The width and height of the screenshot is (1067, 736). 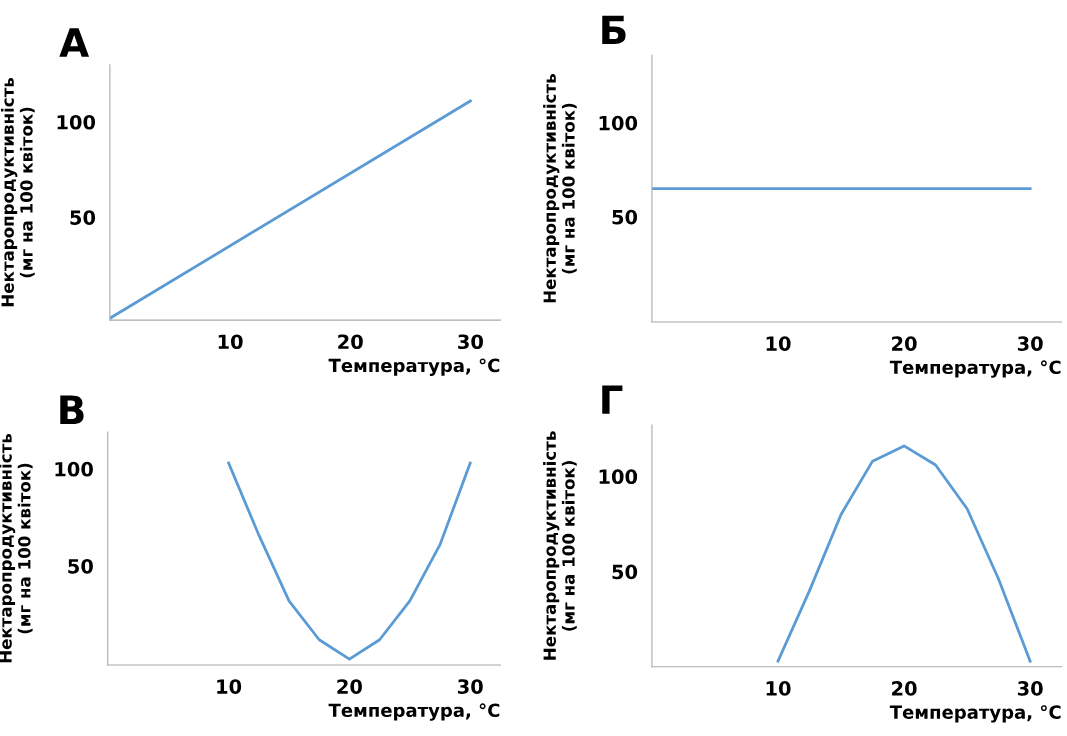 What do you see at coordinates (612, 399) in the screenshot?
I see `chart-title: Г` at bounding box center [612, 399].